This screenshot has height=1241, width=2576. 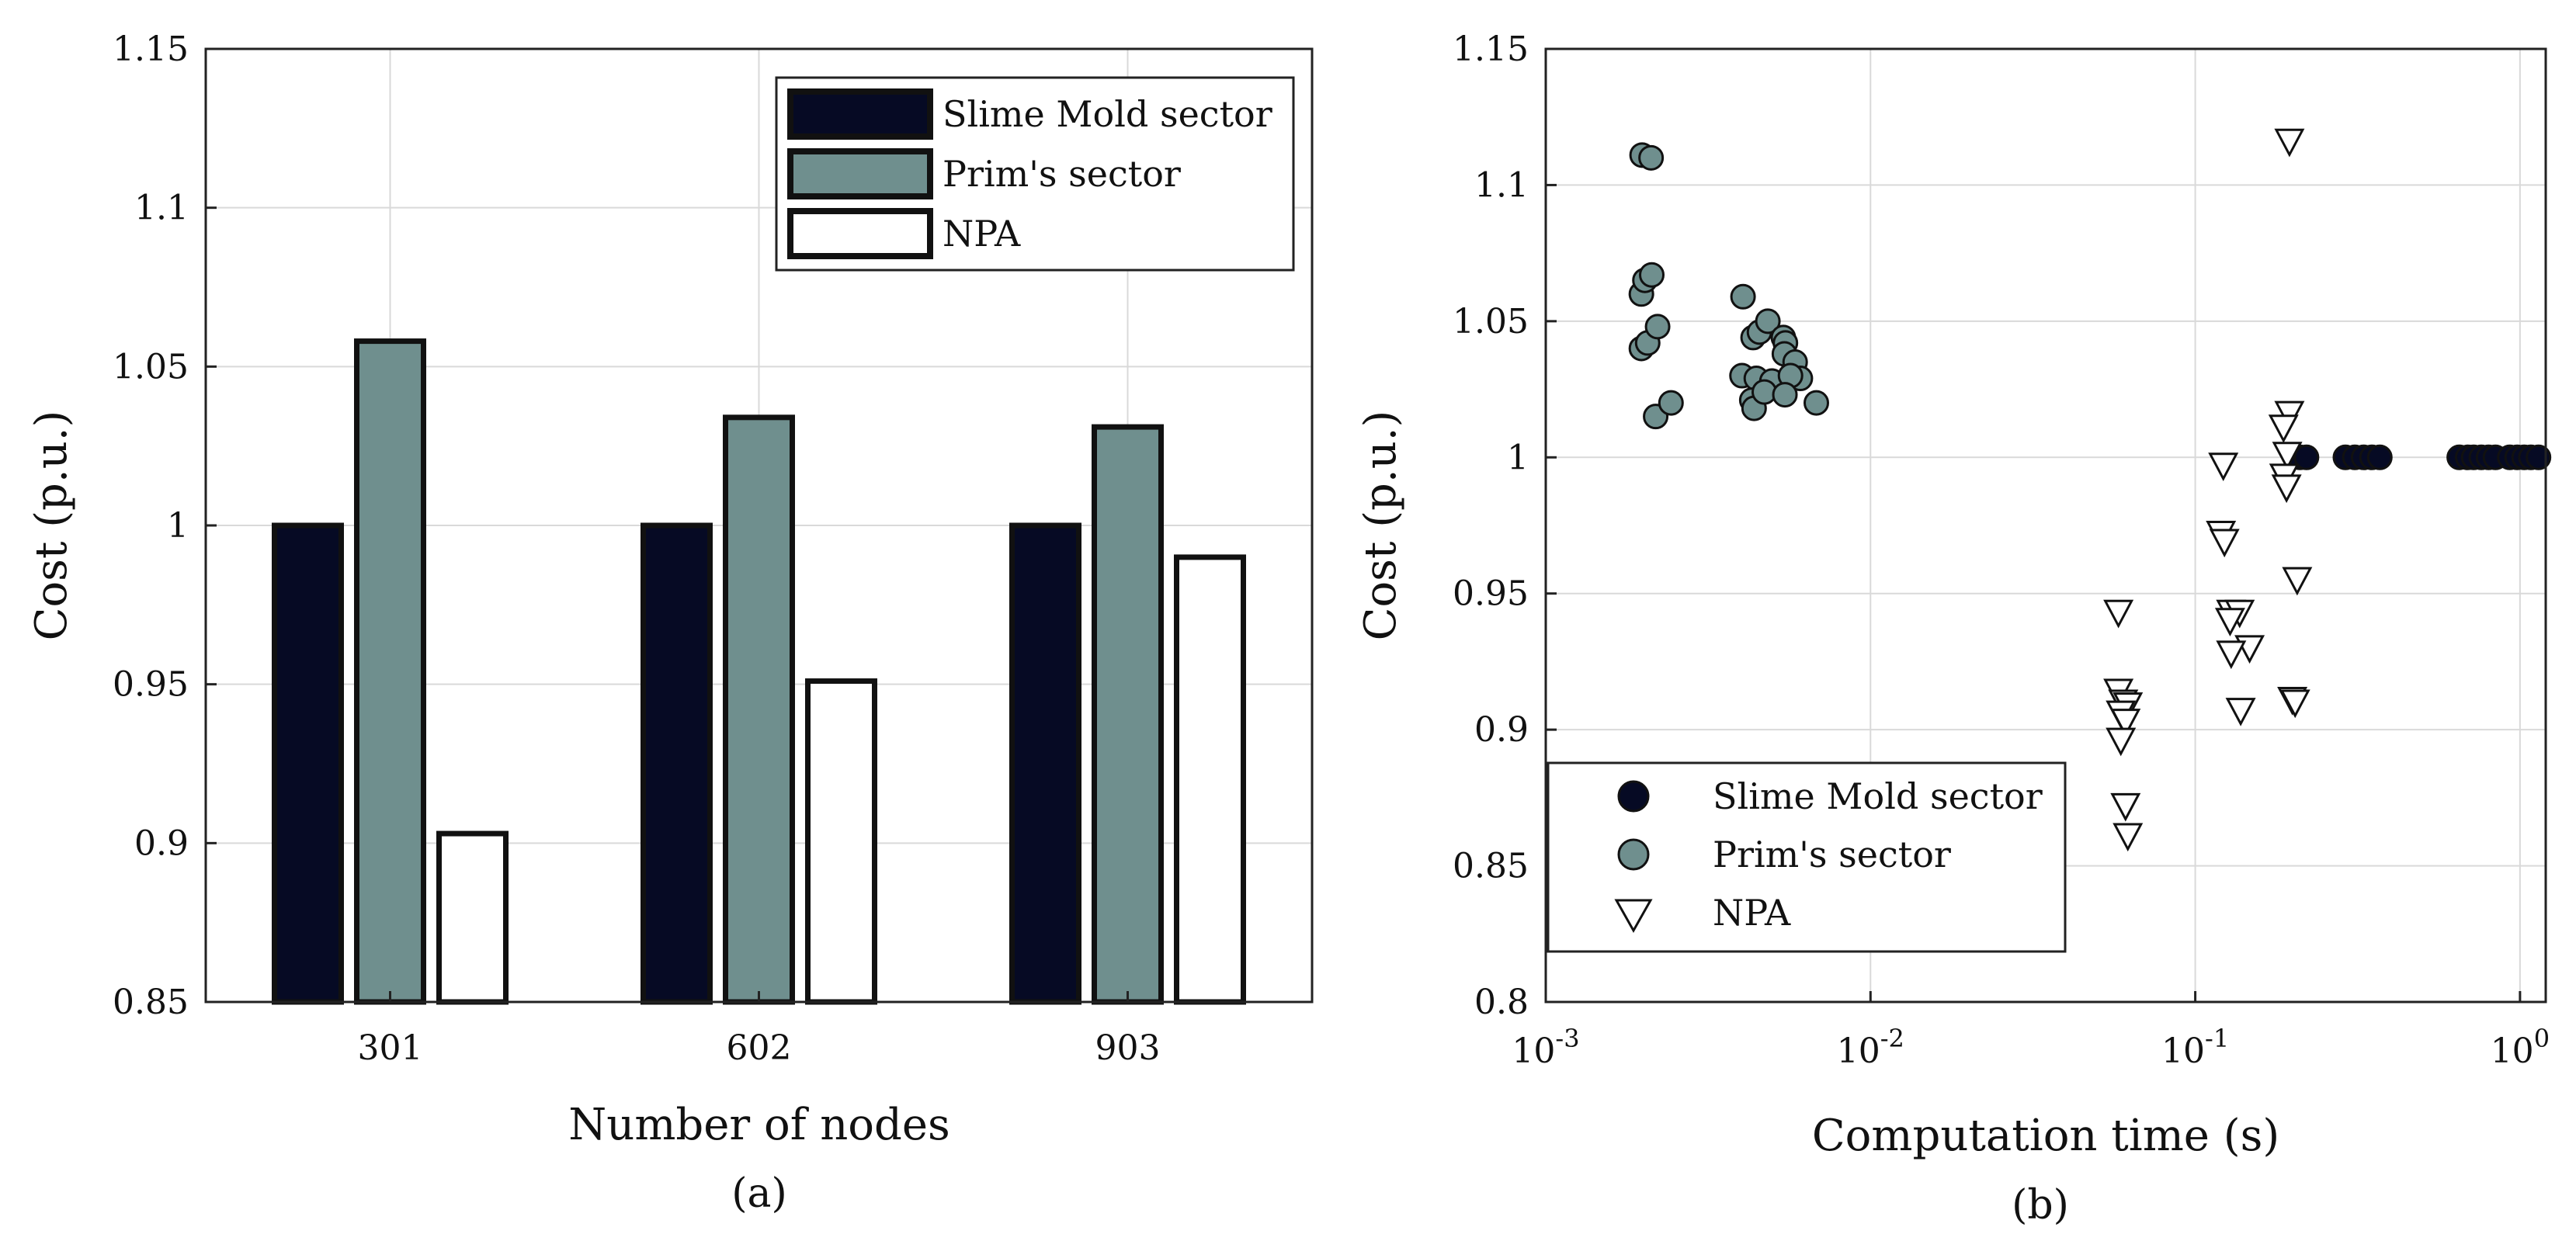 I want to click on x-tick-exponent: -3, so click(x=1567, y=1038).